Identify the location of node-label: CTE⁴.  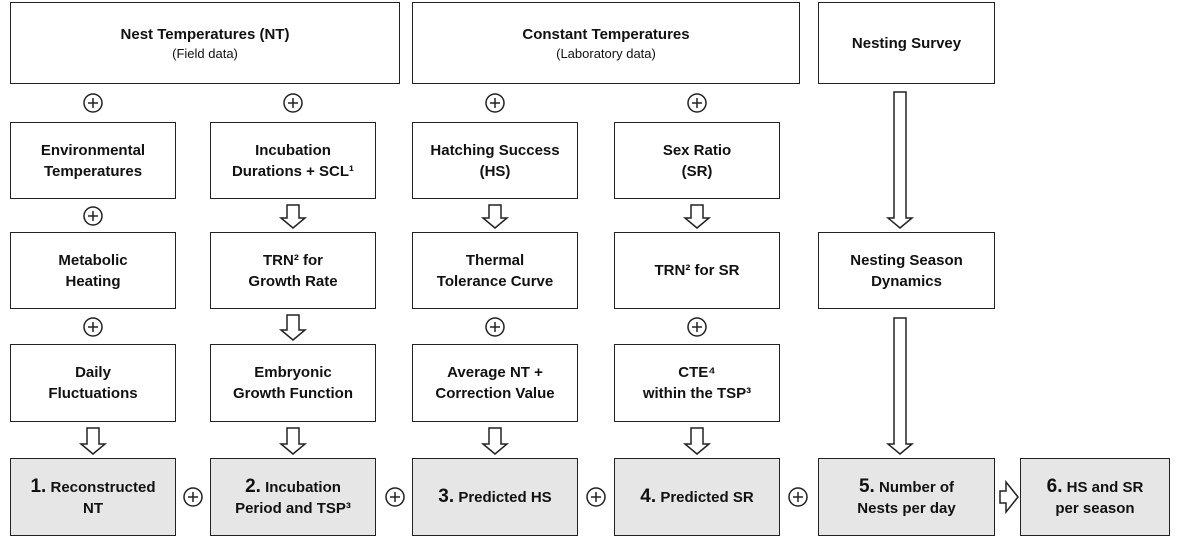
(697, 372).